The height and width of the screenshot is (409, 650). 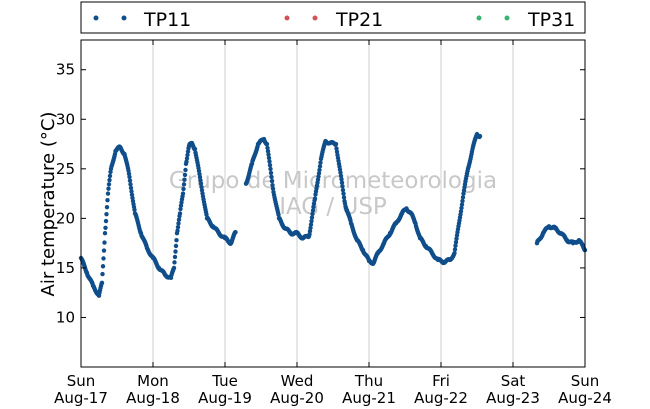 What do you see at coordinates (48, 204) in the screenshot?
I see `y-axis-label: Air temperature (°C)` at bounding box center [48, 204].